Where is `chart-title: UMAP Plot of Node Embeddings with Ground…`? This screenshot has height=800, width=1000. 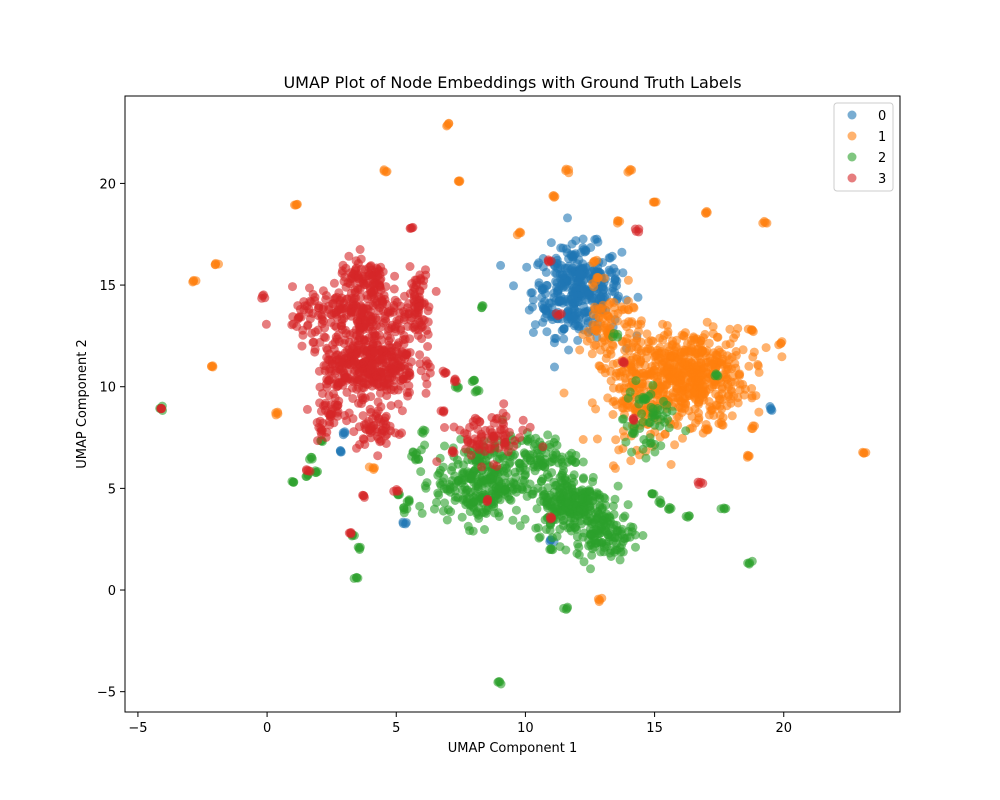
chart-title: UMAP Plot of Node Embeddings with Ground… is located at coordinates (512, 82).